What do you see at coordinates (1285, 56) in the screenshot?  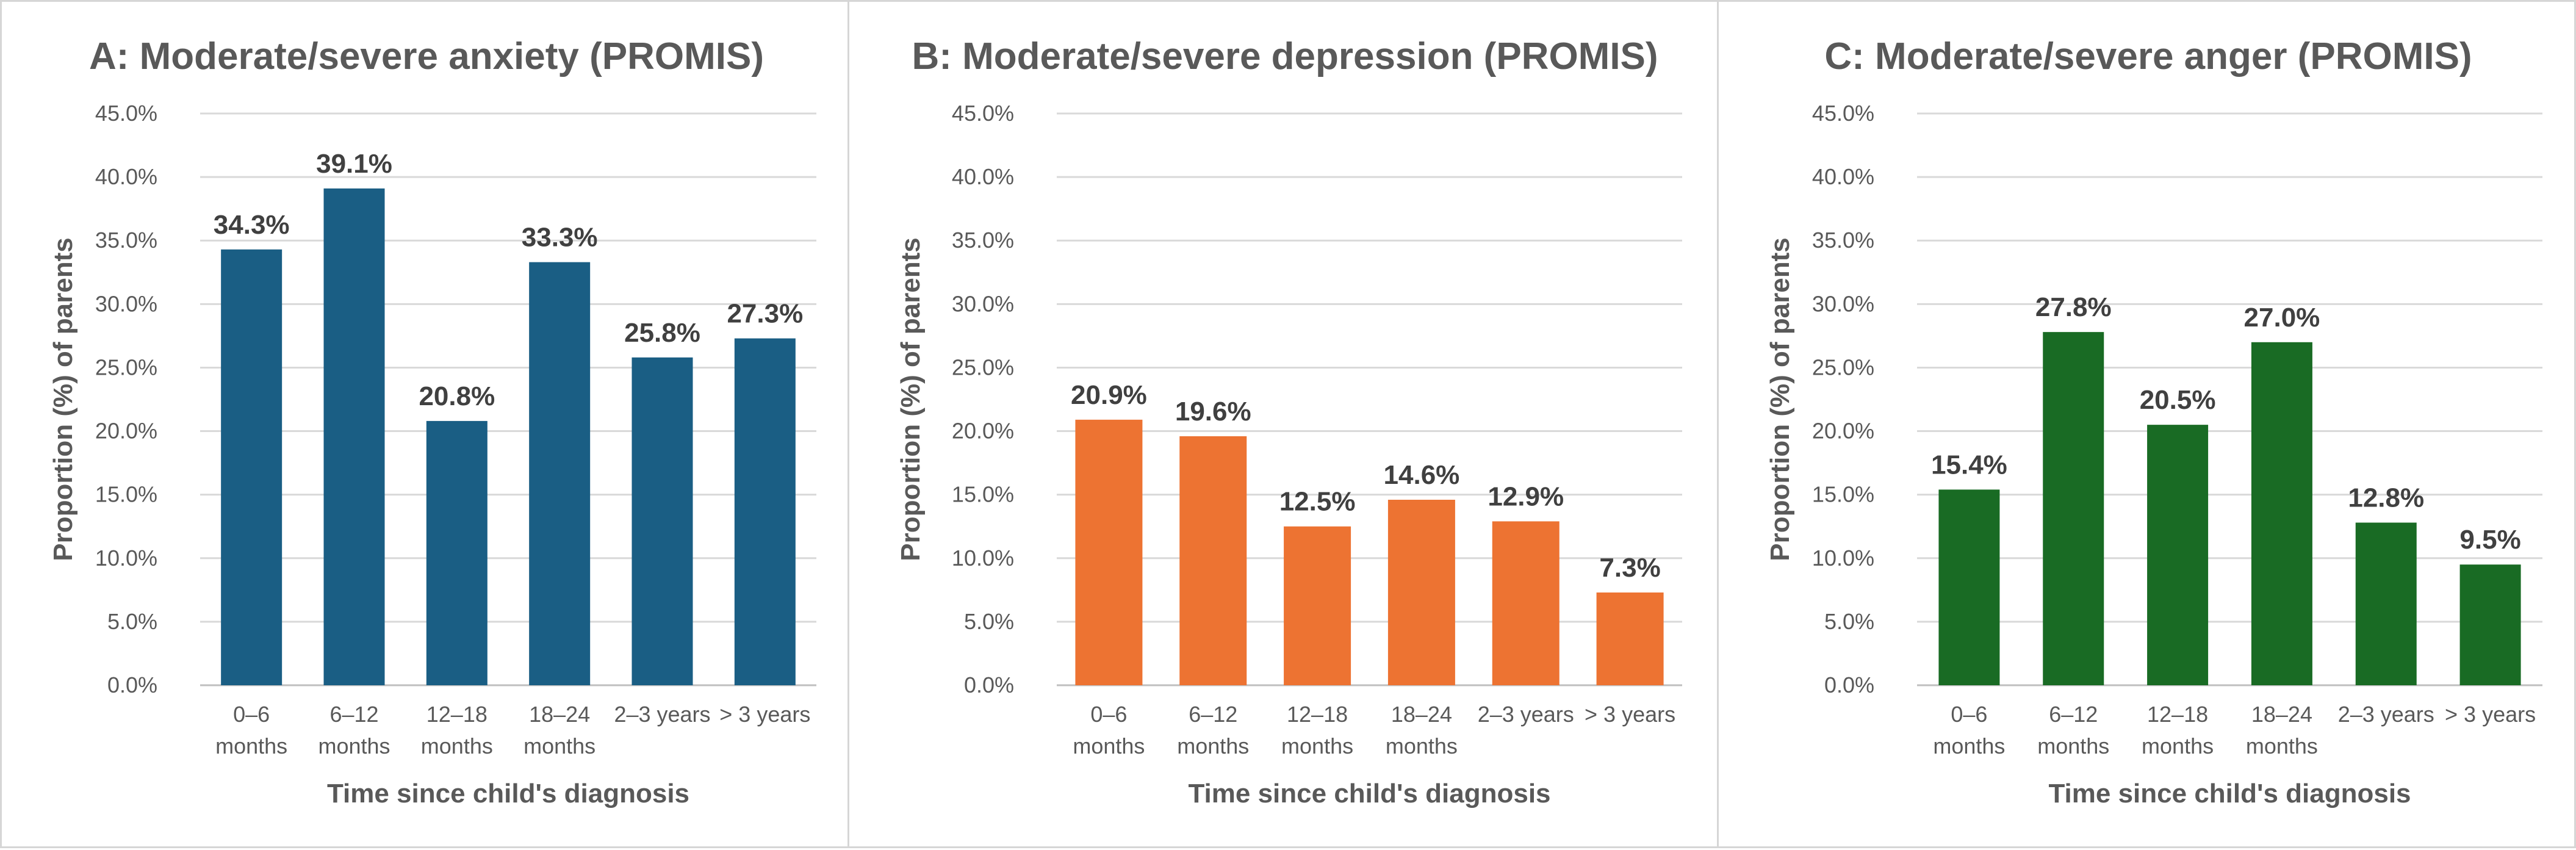 I see `chart-title: B: Moderate/severe depression (PROMIS)` at bounding box center [1285, 56].